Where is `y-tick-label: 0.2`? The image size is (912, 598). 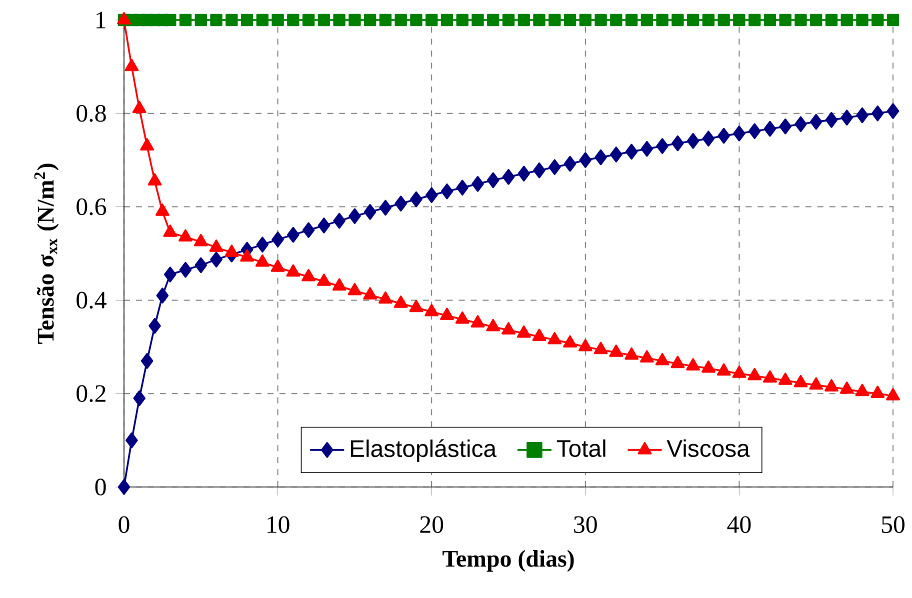 y-tick-label: 0.2 is located at coordinates (91, 393).